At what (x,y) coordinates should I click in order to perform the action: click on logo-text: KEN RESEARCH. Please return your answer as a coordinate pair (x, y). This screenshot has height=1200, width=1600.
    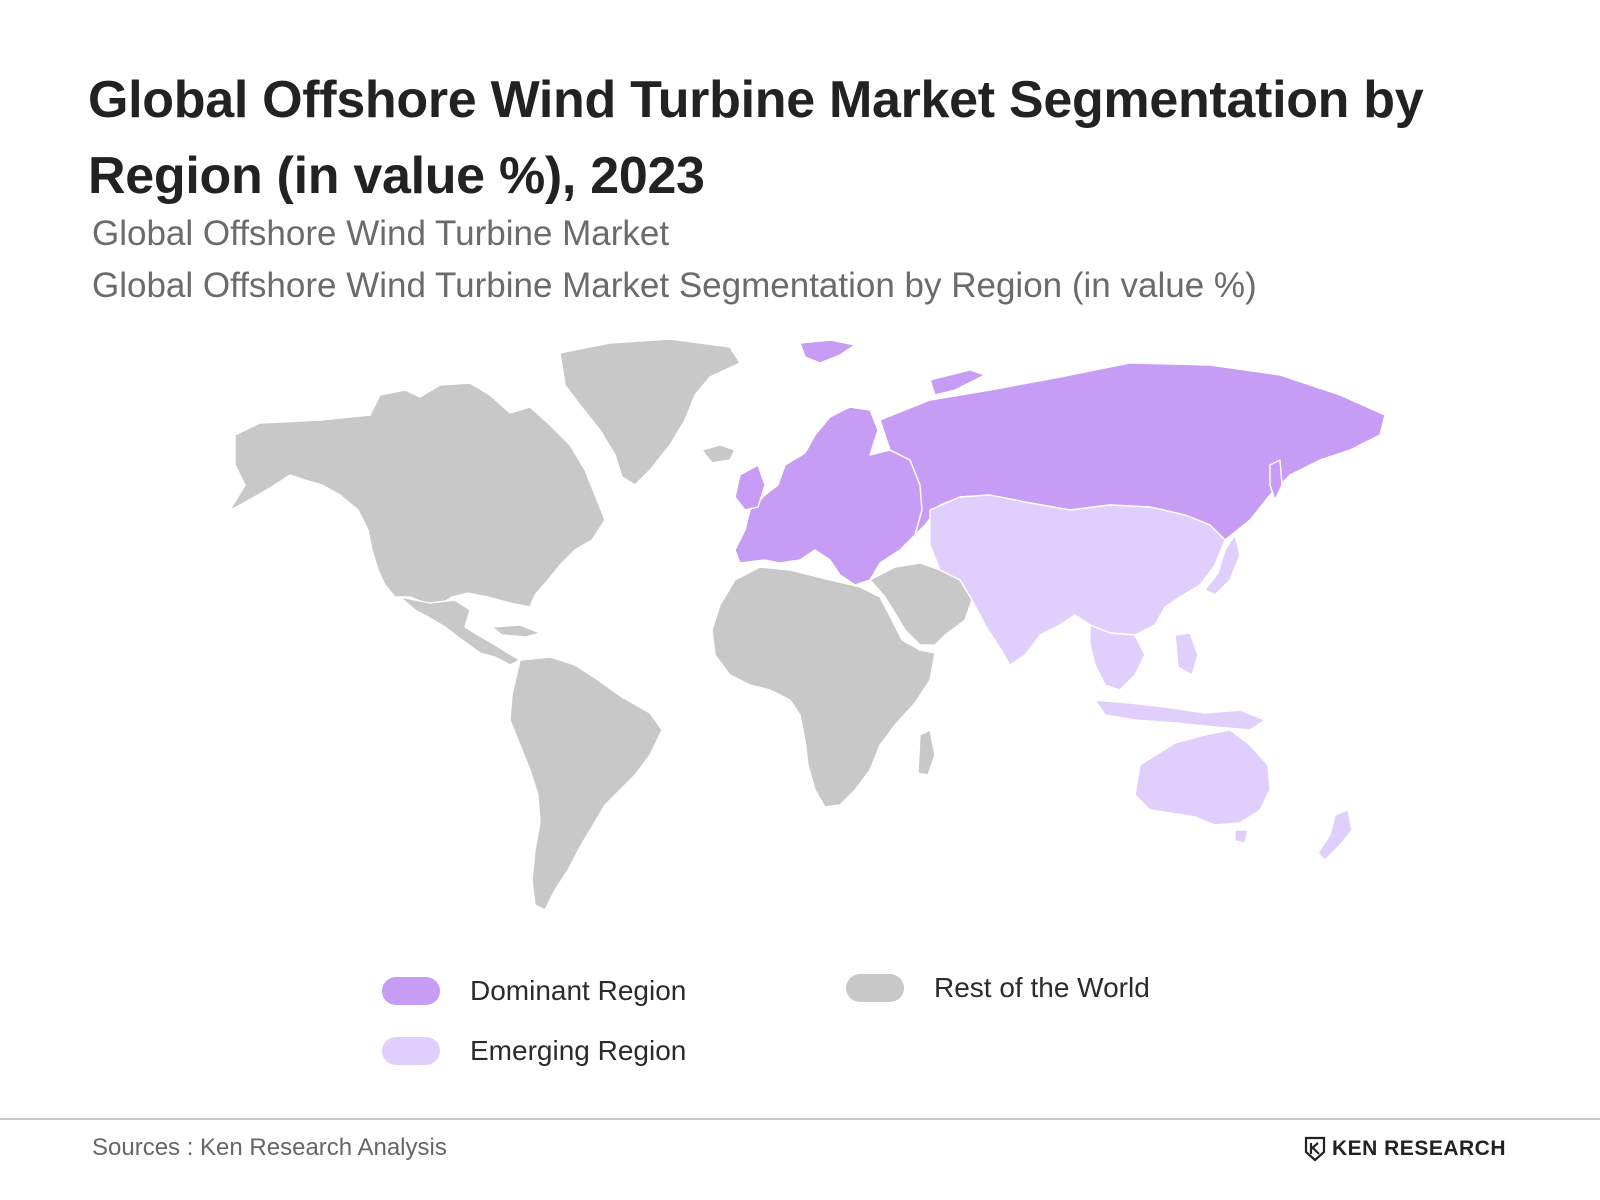
    Looking at the image, I should click on (1418, 1148).